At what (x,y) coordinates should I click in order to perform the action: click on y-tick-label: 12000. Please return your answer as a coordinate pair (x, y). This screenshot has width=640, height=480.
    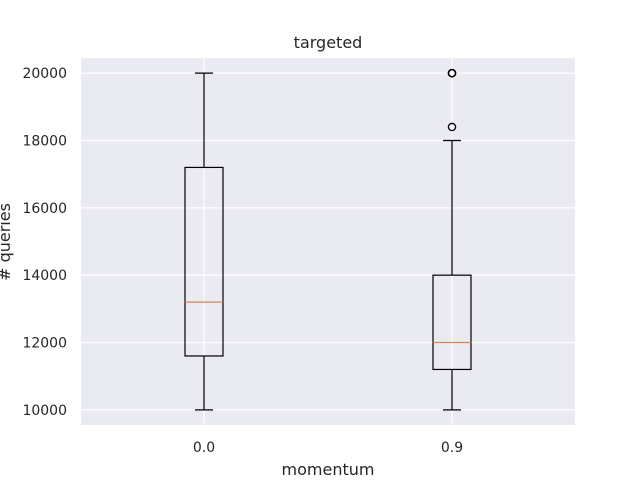
    Looking at the image, I should click on (44, 344).